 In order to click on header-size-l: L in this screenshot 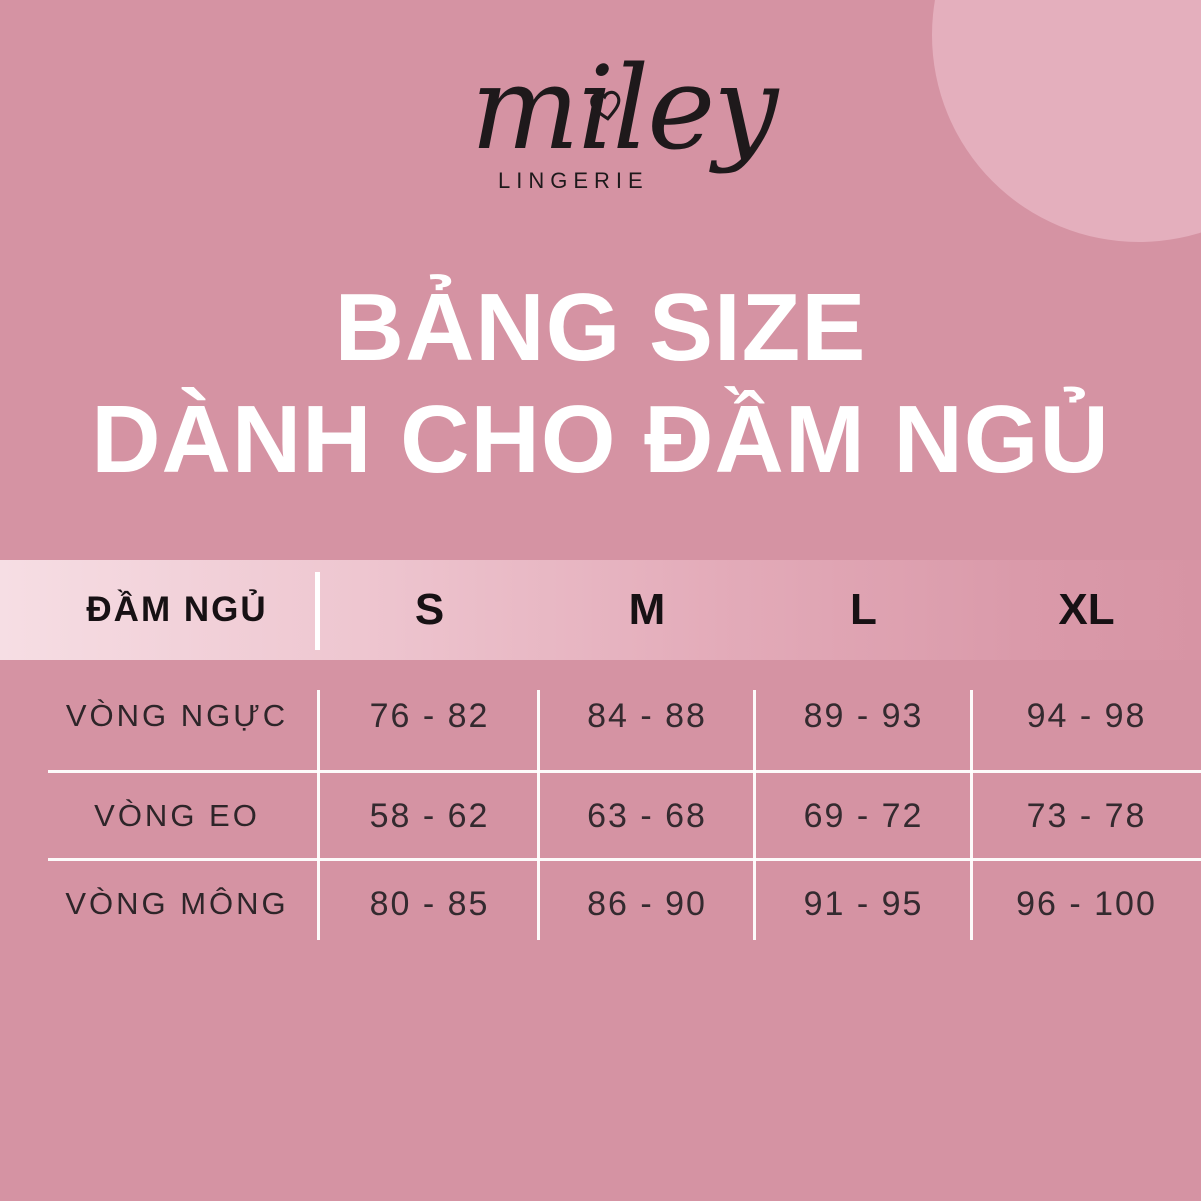, I will do `click(863, 609)`.